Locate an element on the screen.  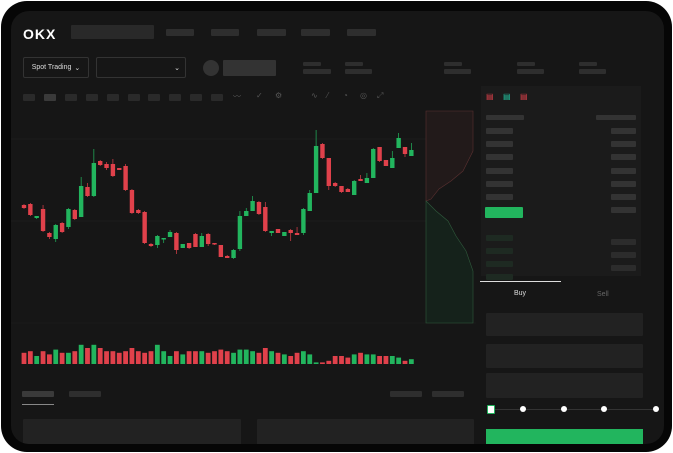
ruler-icon: ⁄ is located at coordinates (328, 95).